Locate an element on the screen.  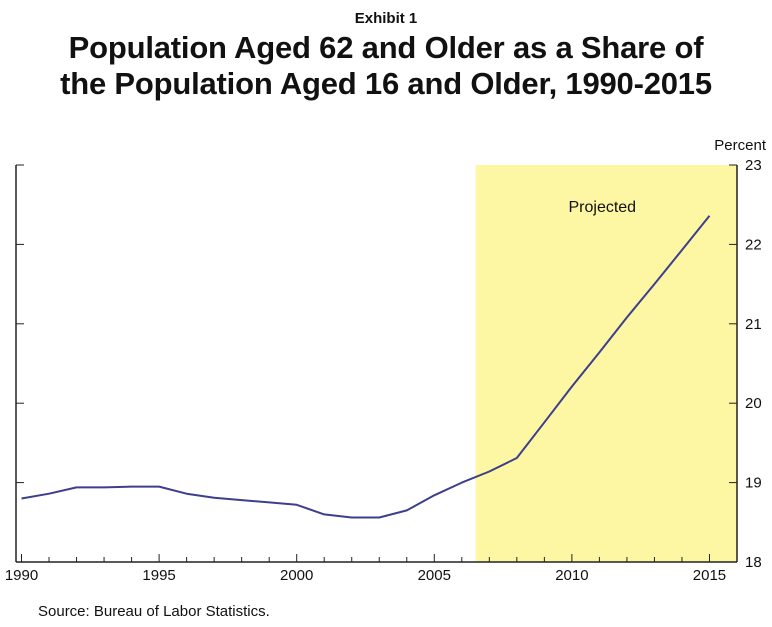
x-tick-label: 2010 is located at coordinates (571, 575).